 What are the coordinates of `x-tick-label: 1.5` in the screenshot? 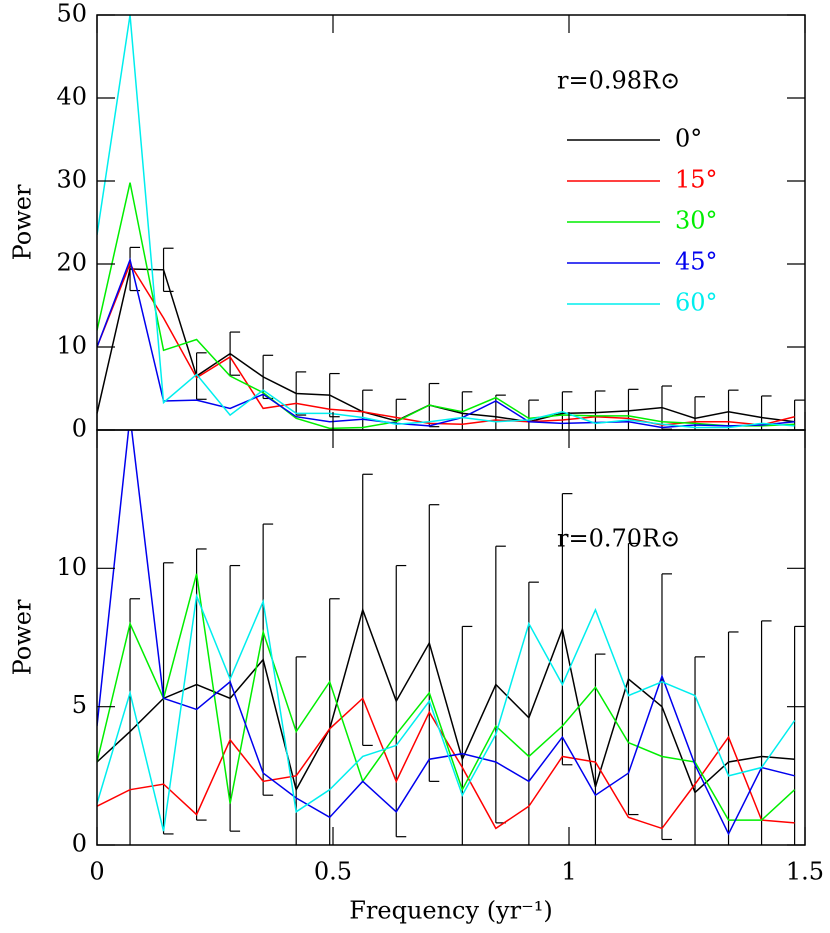 It's located at (805, 872).